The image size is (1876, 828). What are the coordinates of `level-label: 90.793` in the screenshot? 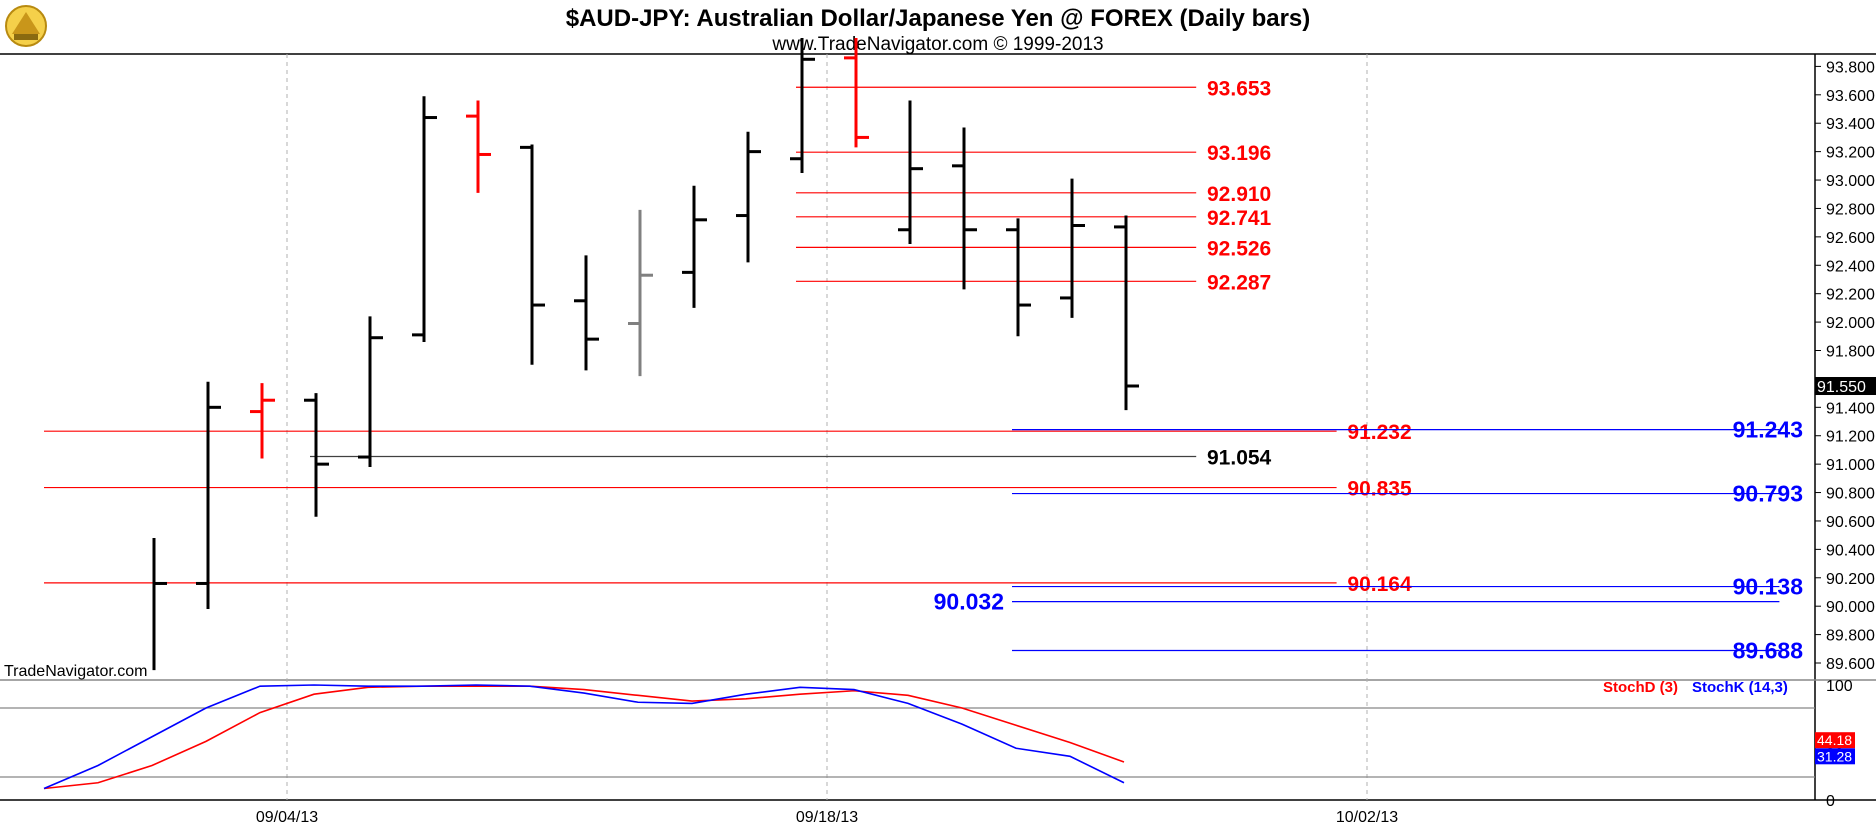 It's located at (1768, 494).